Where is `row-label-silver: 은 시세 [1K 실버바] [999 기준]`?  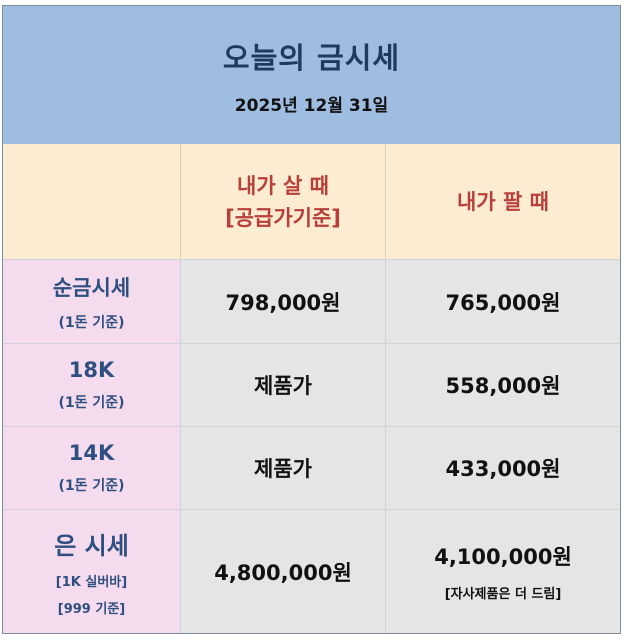
row-label-silver: 은 시세 [1K 실버바] [999 기준] is located at coordinates (91, 571).